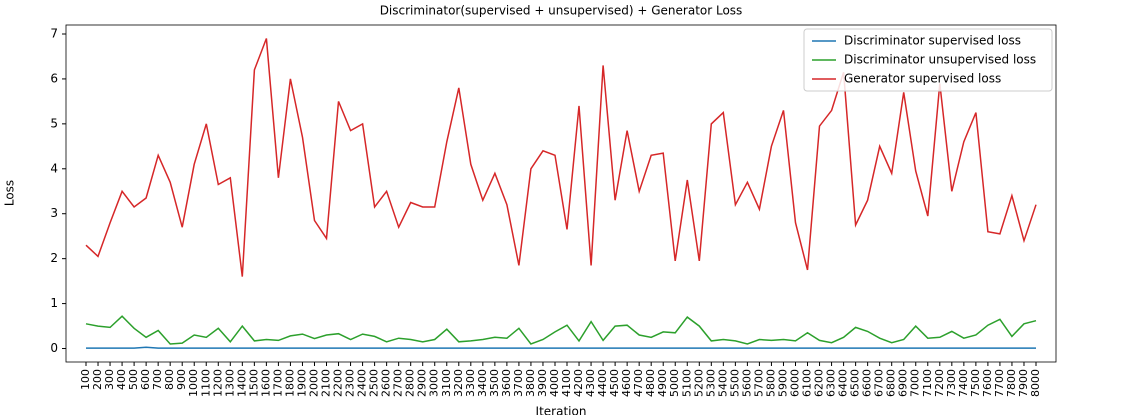 This screenshot has height=415, width=1126. I want to click on x-tick-label: 4400, so click(602, 383).